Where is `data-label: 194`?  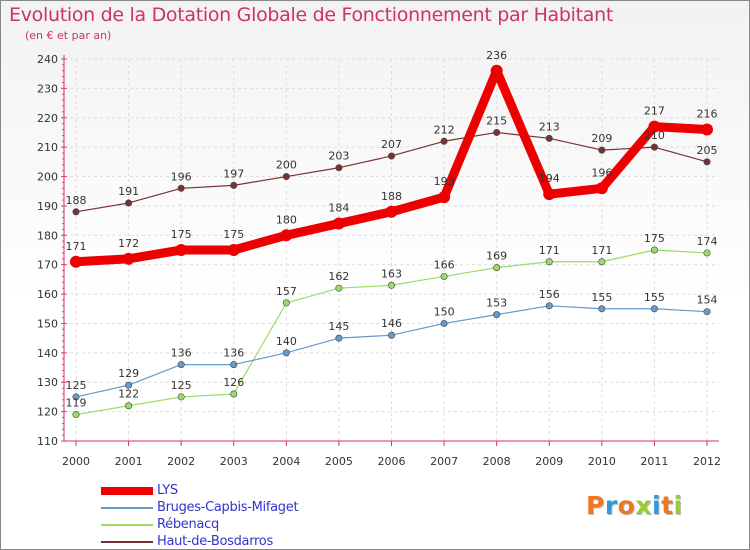 data-label: 194 is located at coordinates (549, 178).